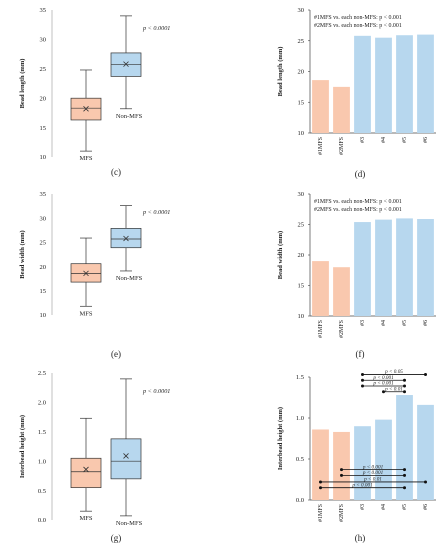 This screenshot has height=550, width=440. I want to click on y-axis-title: Bead width (mm), so click(280, 255).